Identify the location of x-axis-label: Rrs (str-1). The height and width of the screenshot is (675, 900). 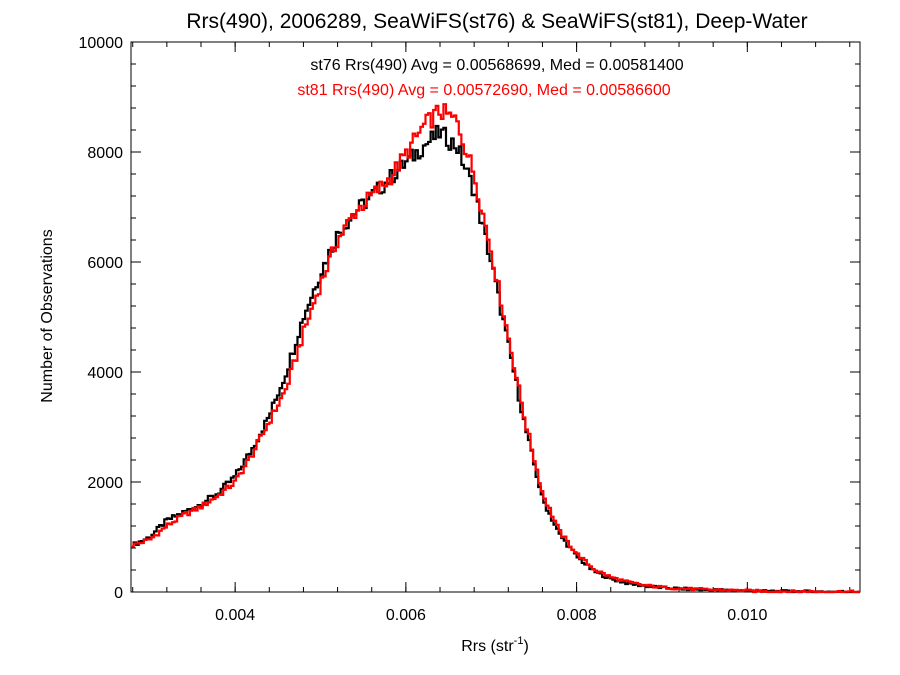
(495, 645).